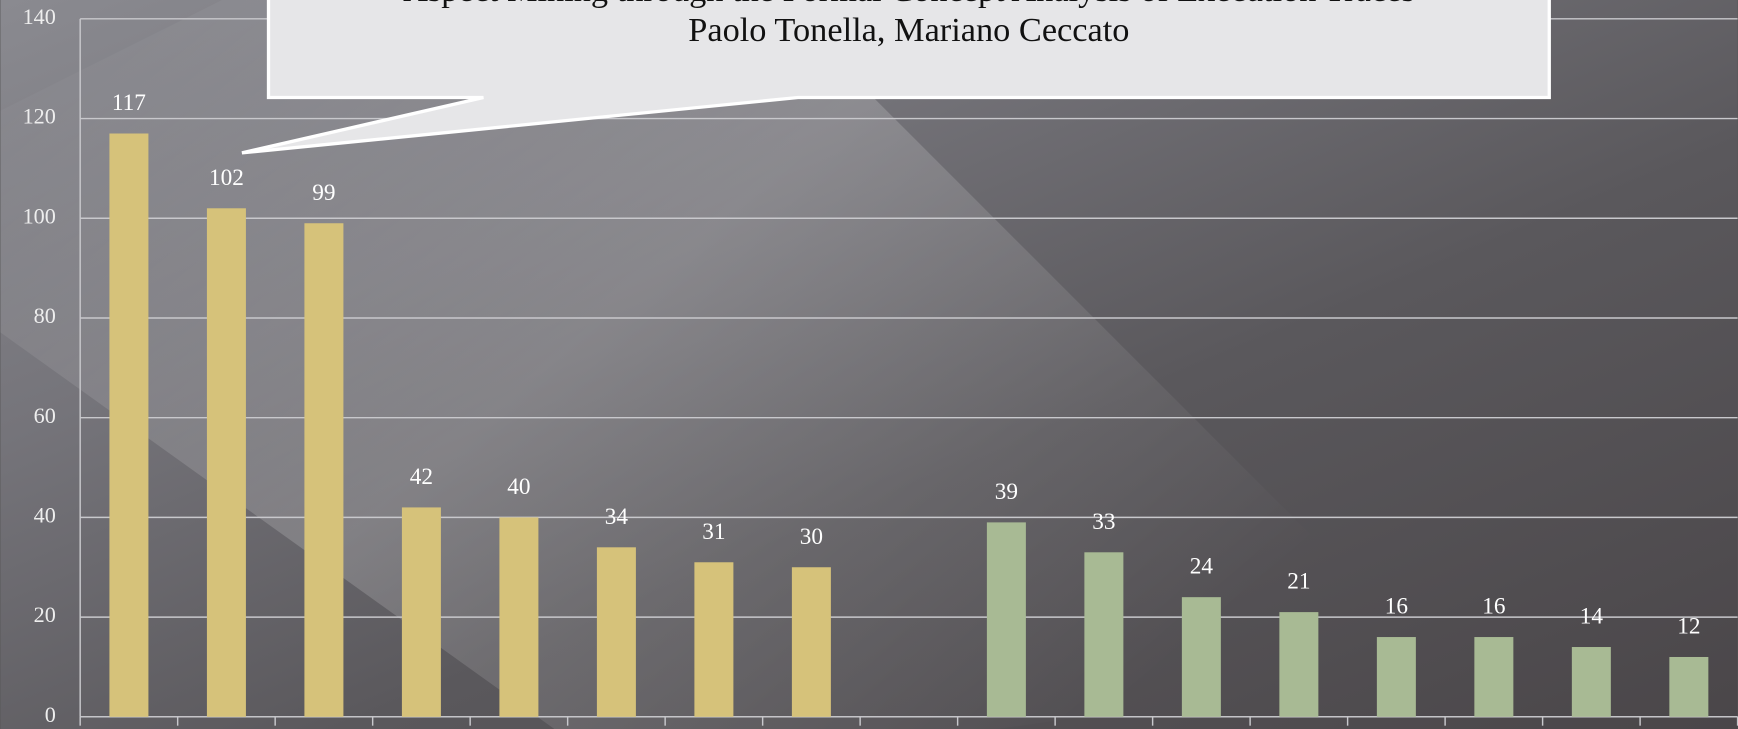 Image resolution: width=1738 pixels, height=729 pixels. I want to click on value-label: 42, so click(421, 477).